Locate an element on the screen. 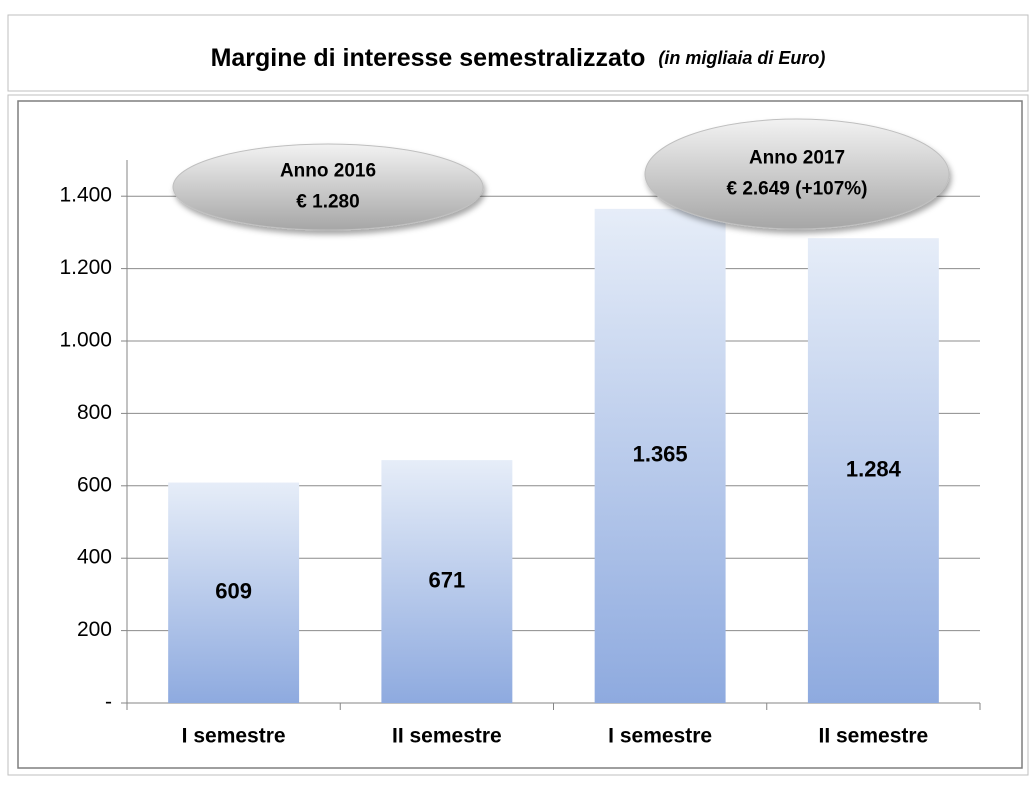 Image resolution: width=1034 pixels, height=787 pixels. title-cell is located at coordinates (518, 53).